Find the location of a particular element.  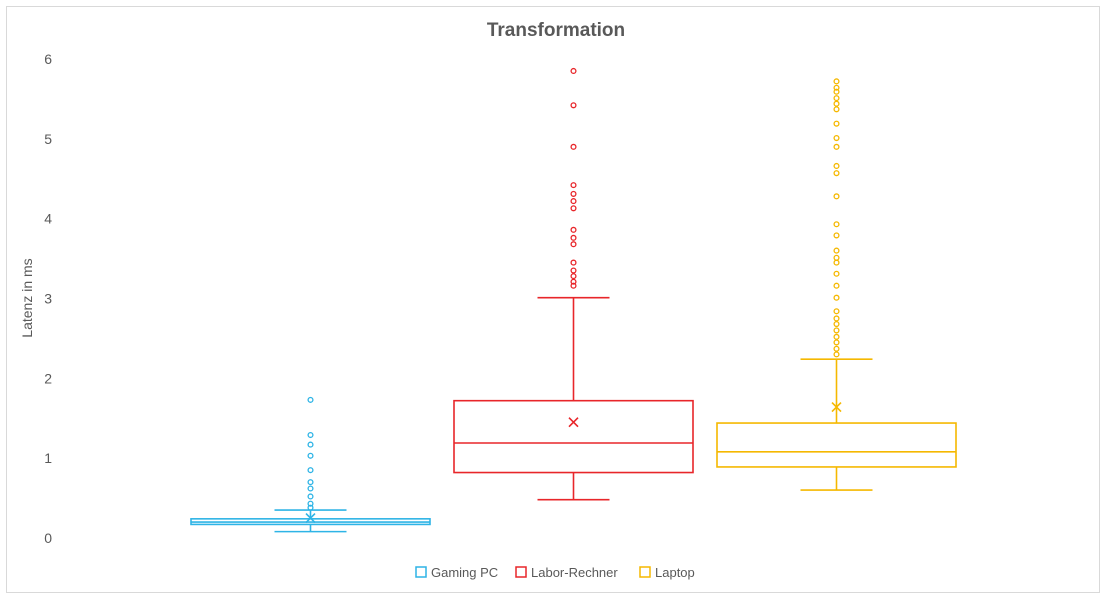

y-tick-label: 4 is located at coordinates (48, 219).